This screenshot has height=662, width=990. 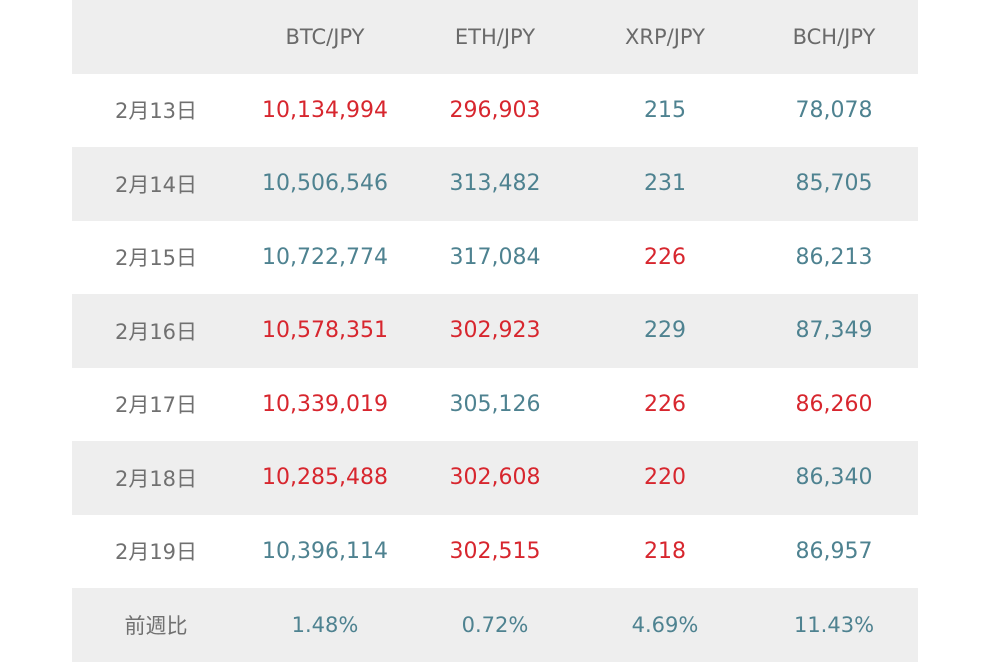 I want to click on price-xrp: 218, so click(x=665, y=551).